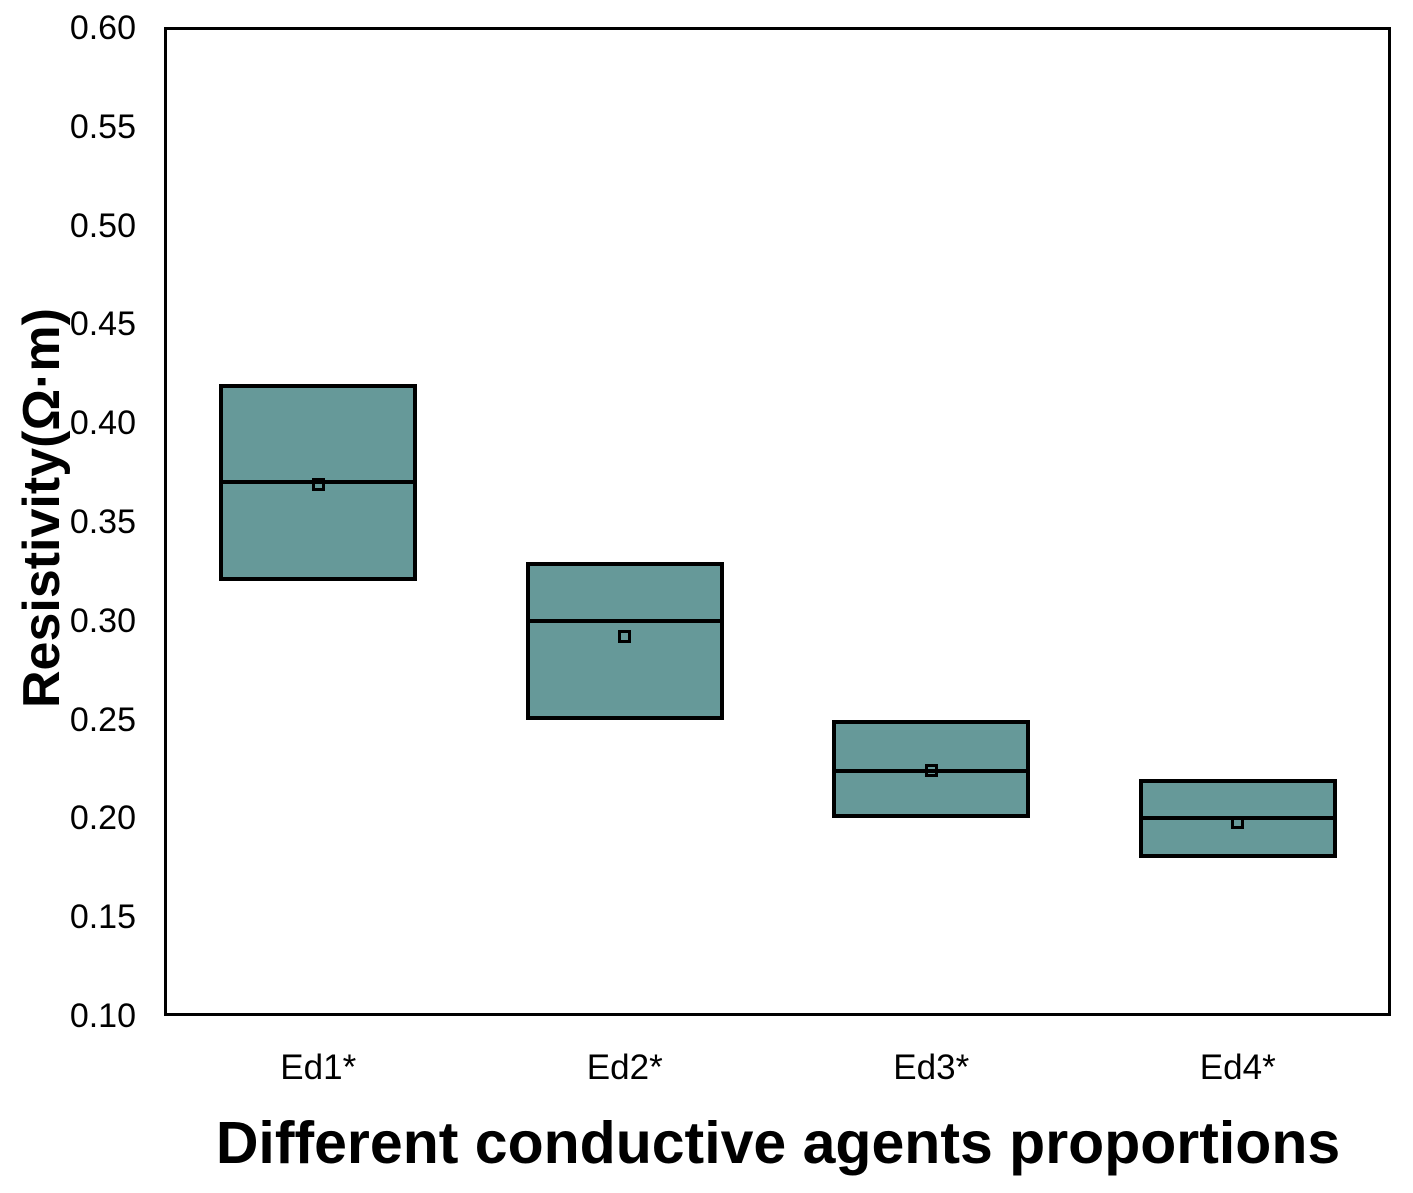  I want to click on y-tick-label: 0.40, so click(102, 423).